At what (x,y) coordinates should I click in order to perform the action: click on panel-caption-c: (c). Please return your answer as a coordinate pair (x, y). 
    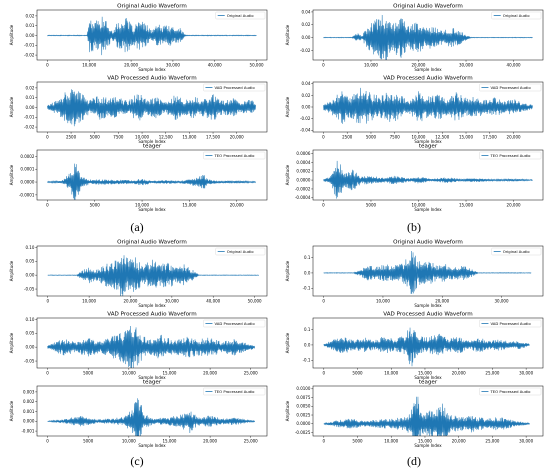
    Looking at the image, I should click on (136, 461).